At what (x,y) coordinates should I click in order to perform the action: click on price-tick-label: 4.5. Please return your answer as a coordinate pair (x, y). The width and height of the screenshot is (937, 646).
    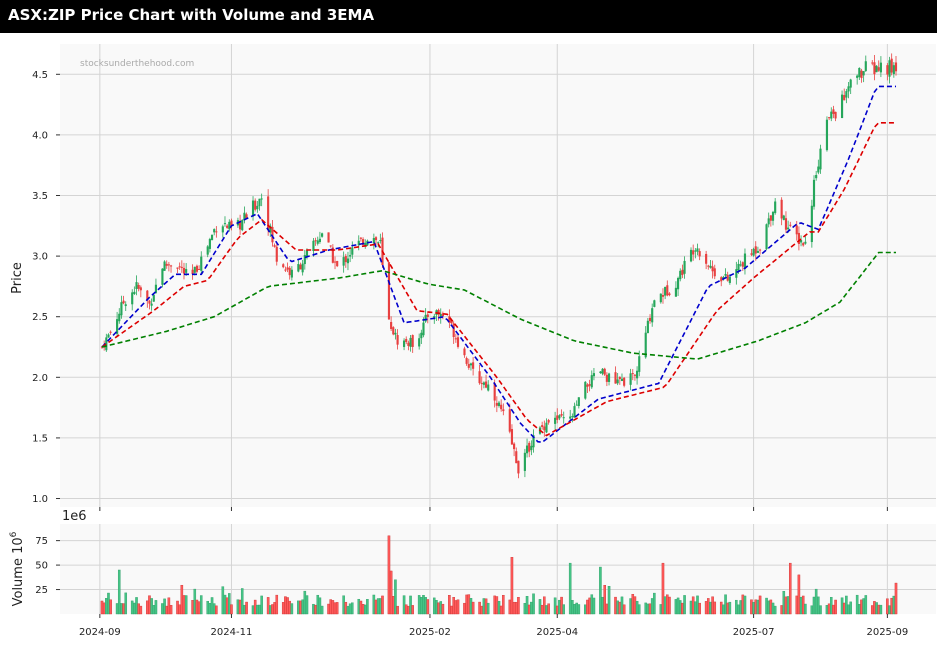
    Looking at the image, I should click on (40, 75).